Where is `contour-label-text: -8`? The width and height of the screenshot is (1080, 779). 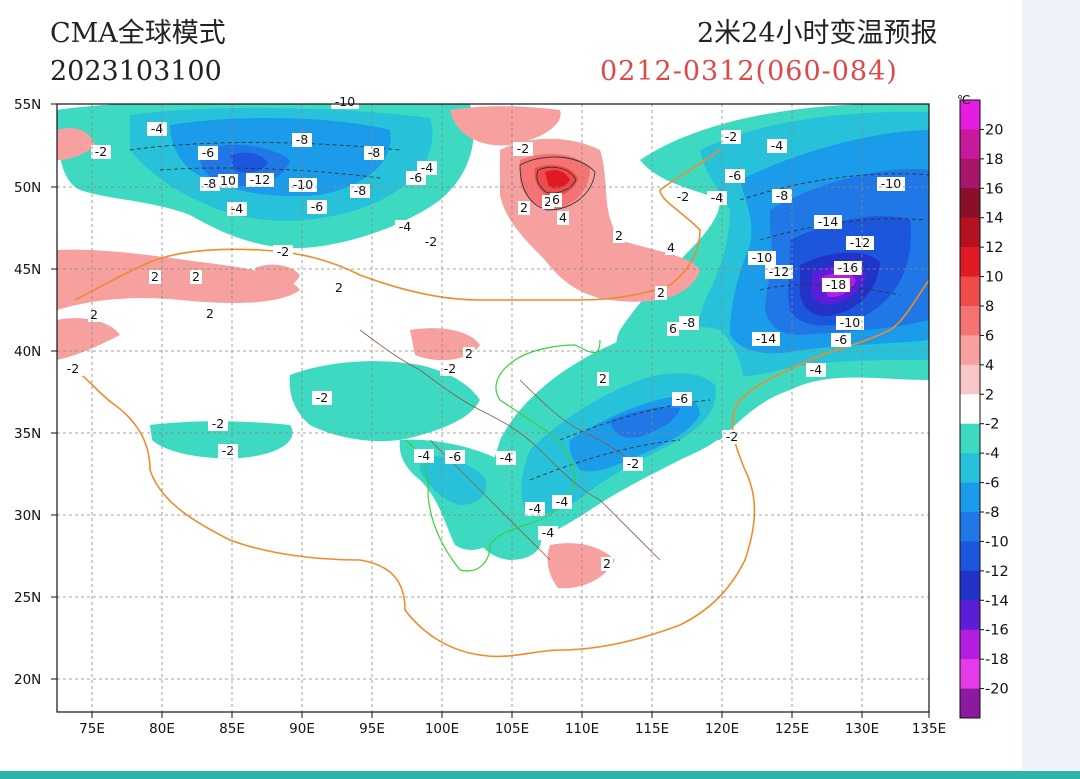 contour-label-text: -8 is located at coordinates (374, 152).